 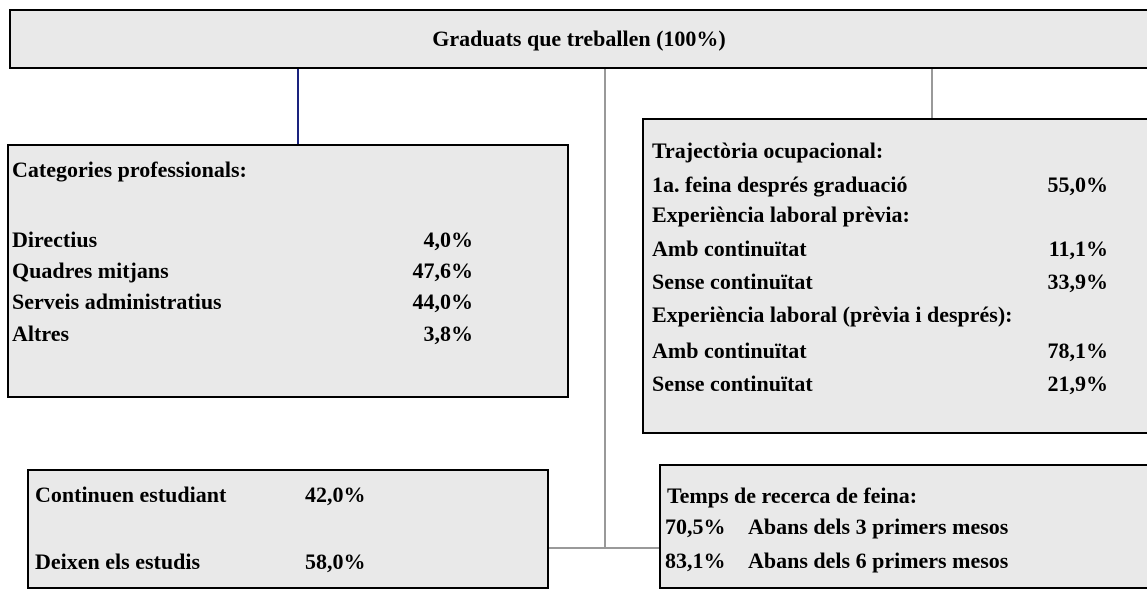 What do you see at coordinates (41, 333) in the screenshot?
I see `row-label: Altres` at bounding box center [41, 333].